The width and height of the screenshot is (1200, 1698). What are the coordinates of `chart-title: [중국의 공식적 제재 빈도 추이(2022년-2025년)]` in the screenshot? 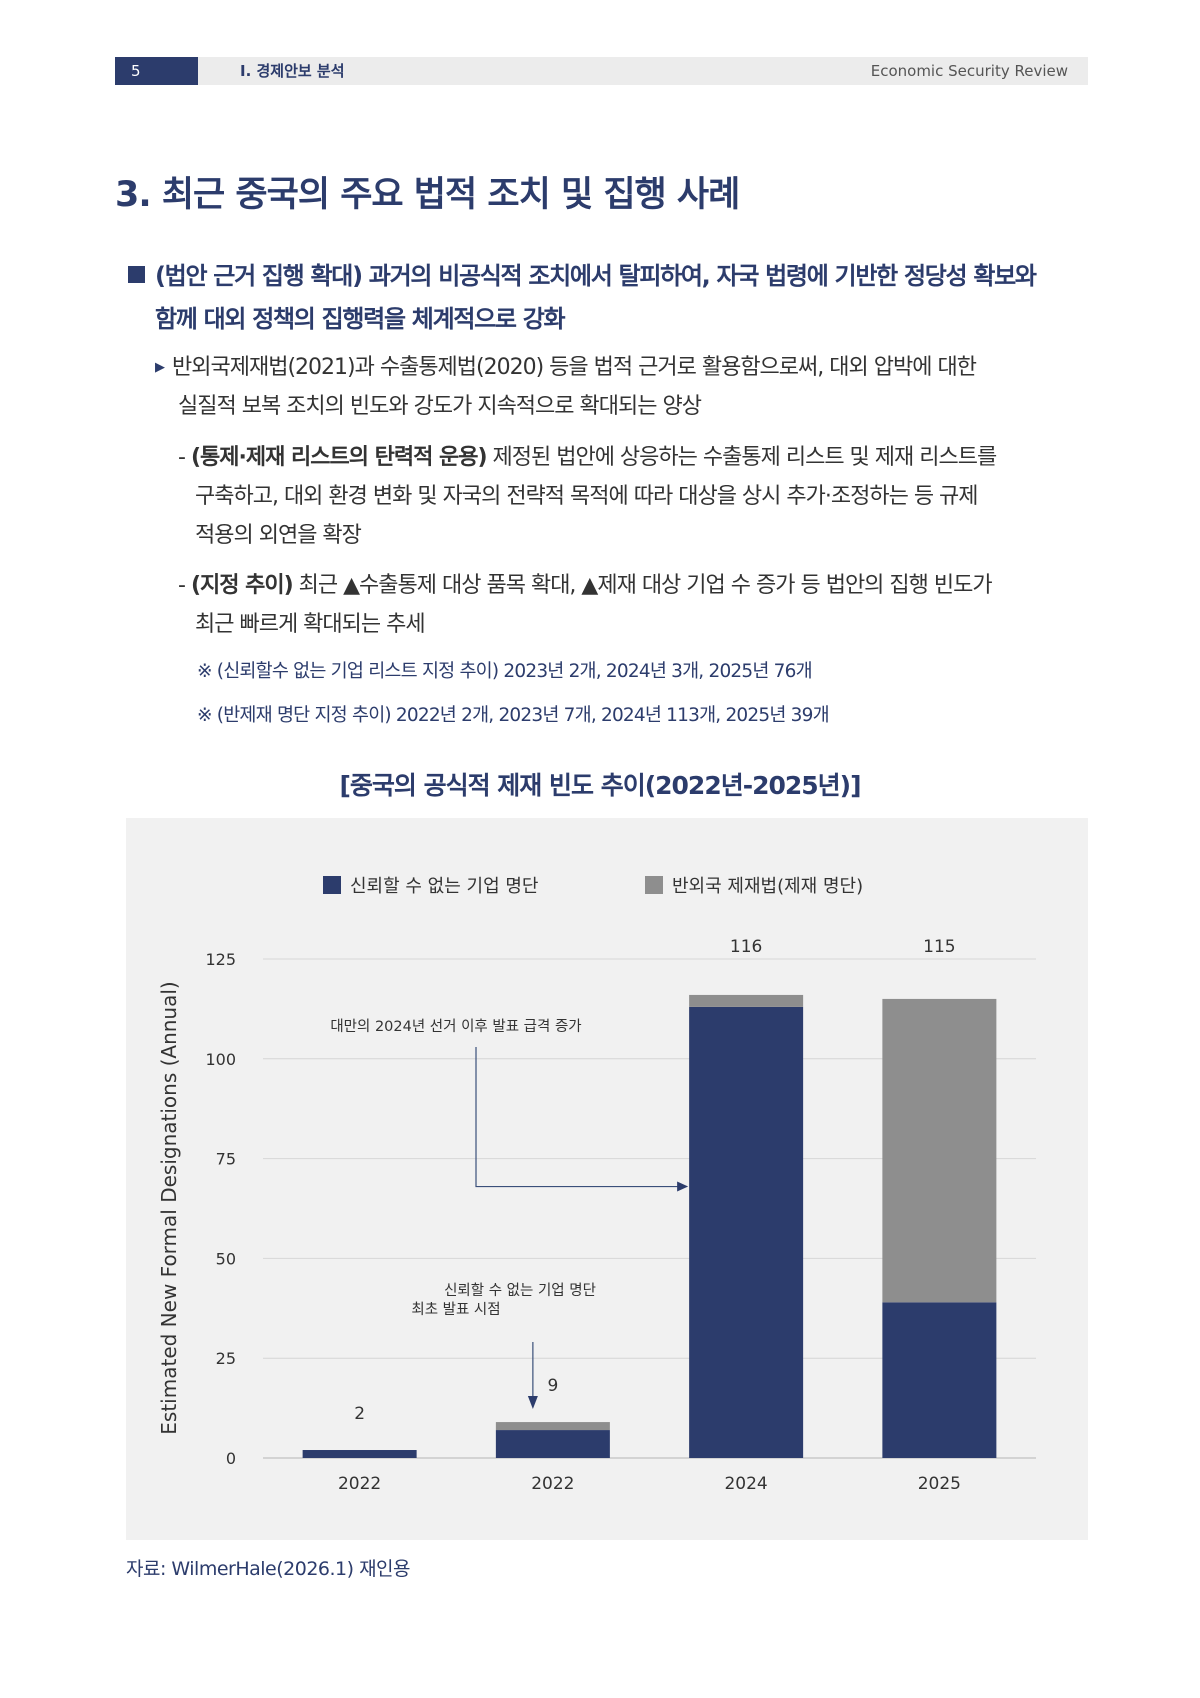 It's located at (600, 785).